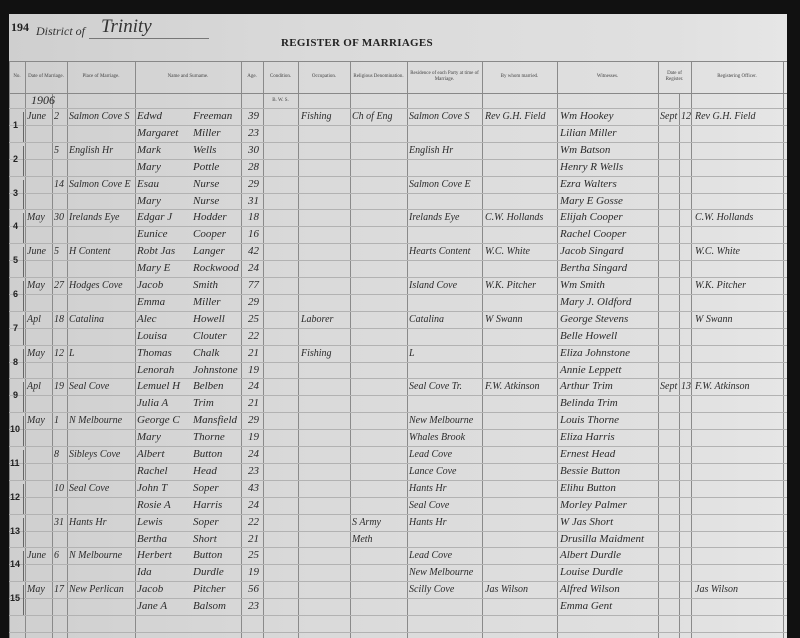  What do you see at coordinates (150, 521) in the screenshot?
I see `groom-first-name: Lewis` at bounding box center [150, 521].